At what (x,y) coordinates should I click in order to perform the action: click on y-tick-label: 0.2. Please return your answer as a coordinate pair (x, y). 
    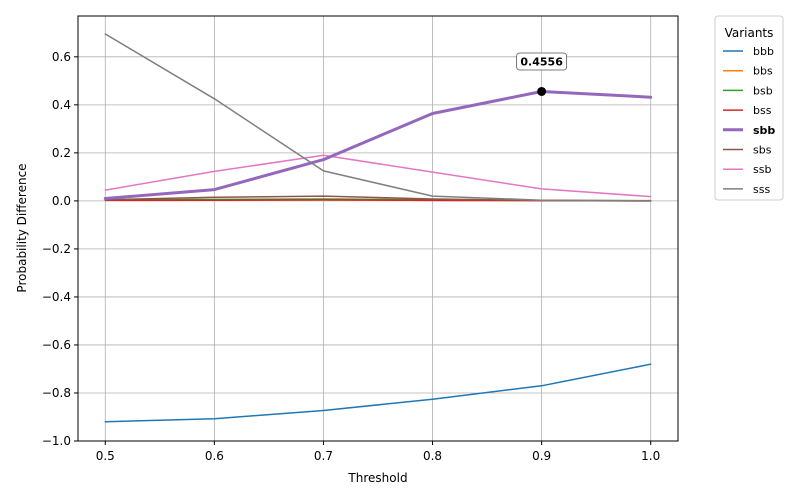
    Looking at the image, I should click on (61, 153).